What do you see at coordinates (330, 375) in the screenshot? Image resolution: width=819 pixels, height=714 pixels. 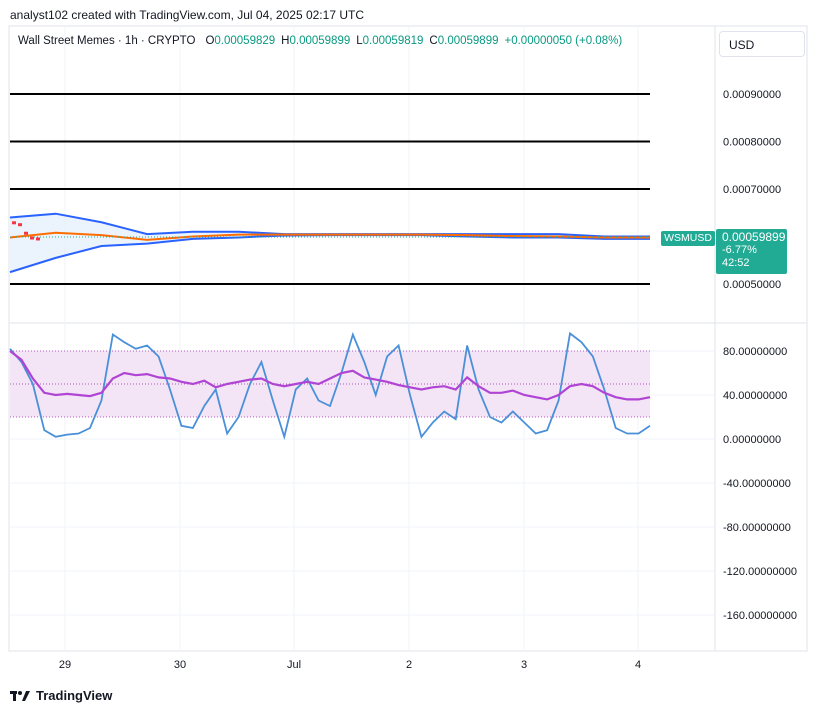 I see `rsi-line` at bounding box center [330, 375].